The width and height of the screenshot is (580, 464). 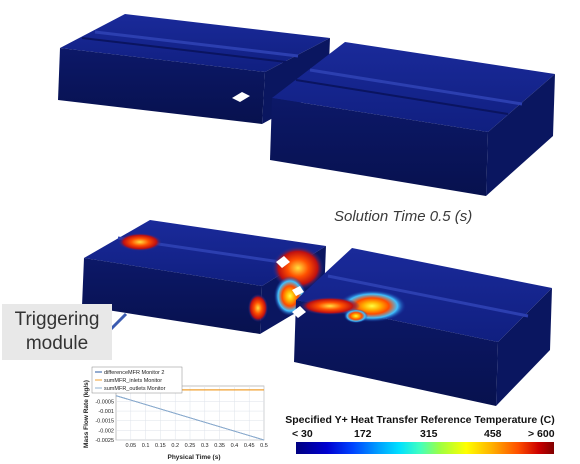 What do you see at coordinates (264, 446) in the screenshot?
I see `chart-x-tick-label: 0.5` at bounding box center [264, 446].